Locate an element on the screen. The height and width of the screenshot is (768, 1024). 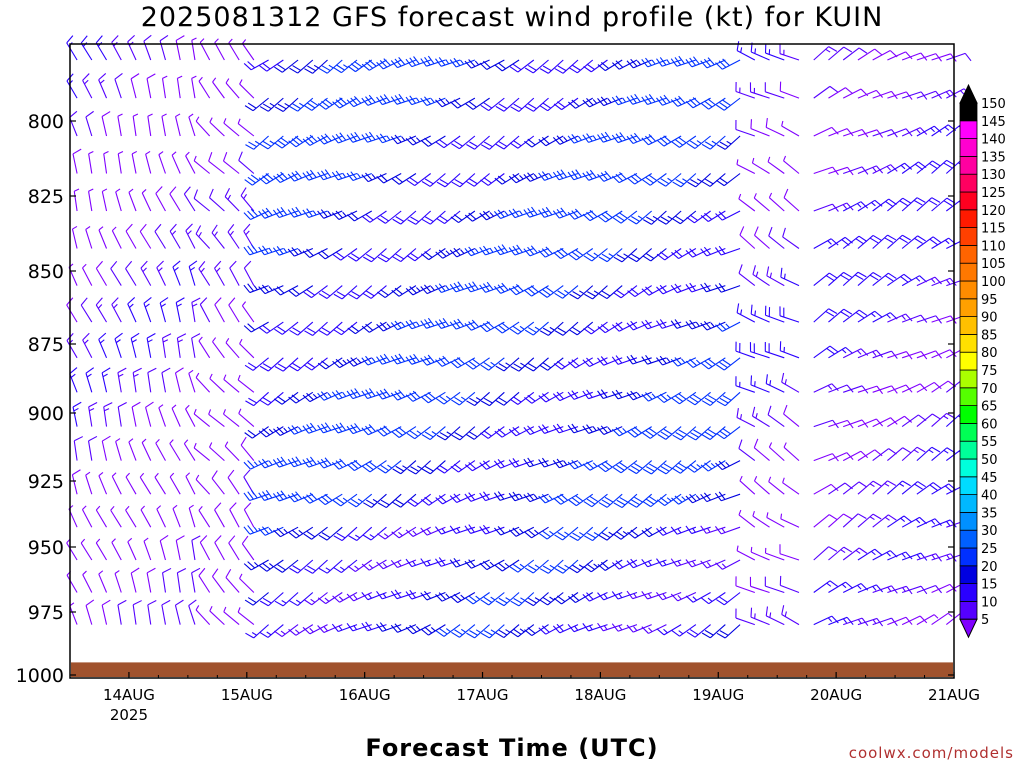
credit-text: coolwx.com/models is located at coordinates (931, 753).